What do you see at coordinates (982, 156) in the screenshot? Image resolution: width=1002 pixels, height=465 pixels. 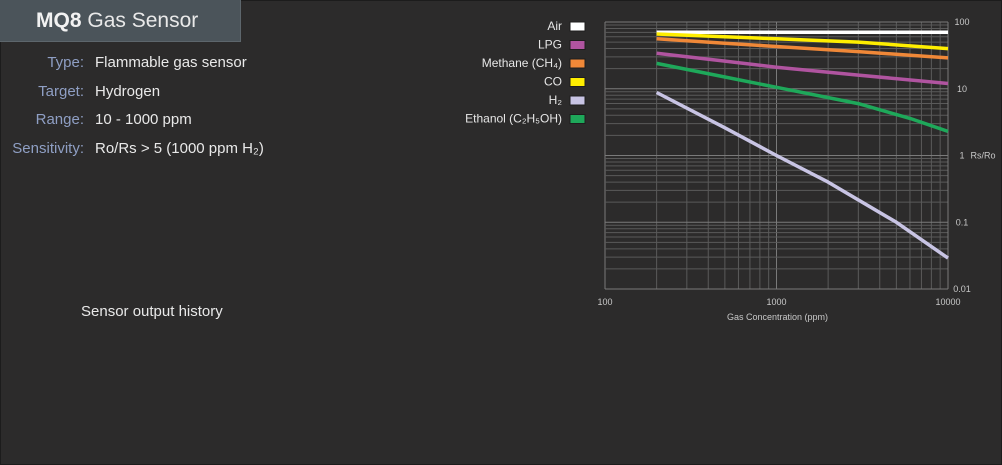 I see `y-axis-label: Rs/Ro` at bounding box center [982, 156].